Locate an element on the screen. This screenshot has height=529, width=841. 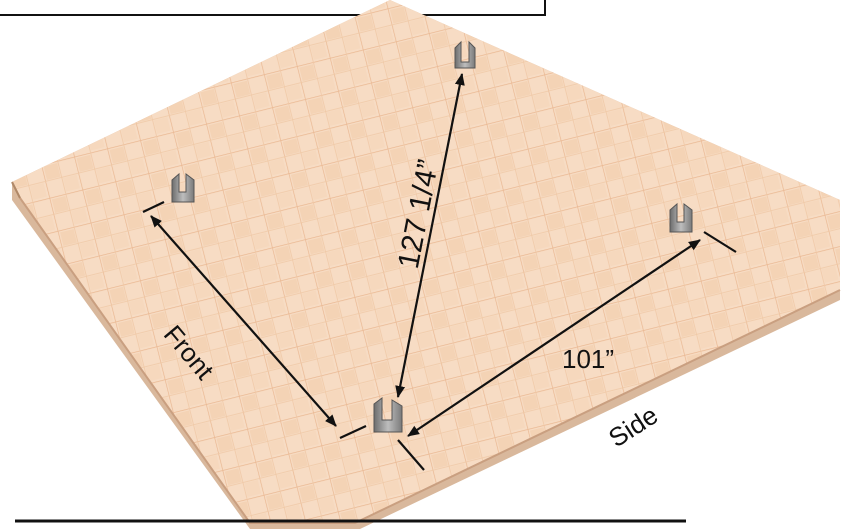
front-tick-bottom is located at coordinates (353, 432).